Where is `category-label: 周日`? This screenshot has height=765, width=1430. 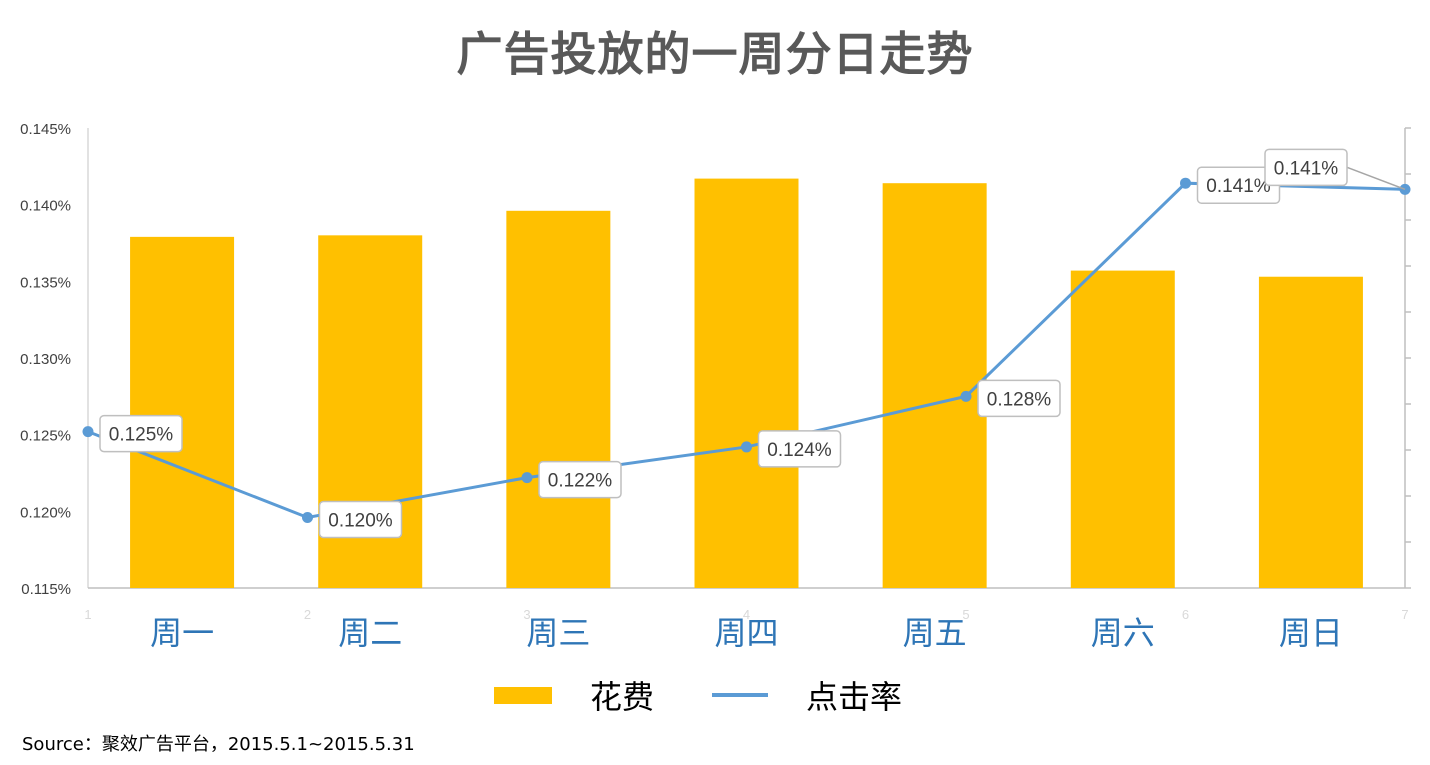 category-label: 周日 is located at coordinates (1311, 633).